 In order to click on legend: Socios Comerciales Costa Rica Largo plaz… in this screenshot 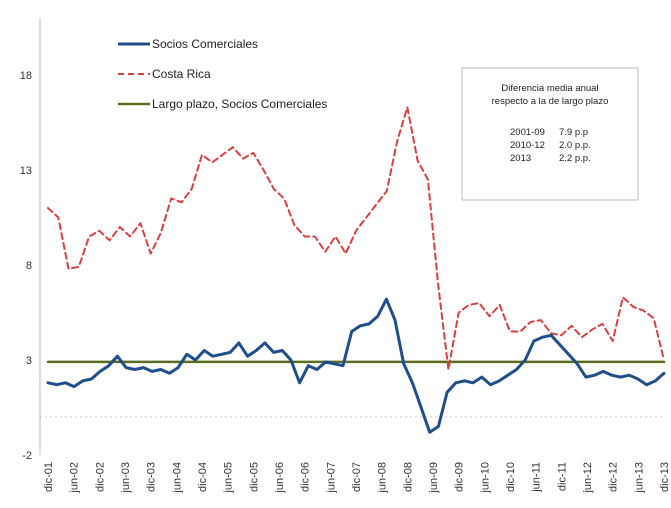, I will do `click(222, 74)`.